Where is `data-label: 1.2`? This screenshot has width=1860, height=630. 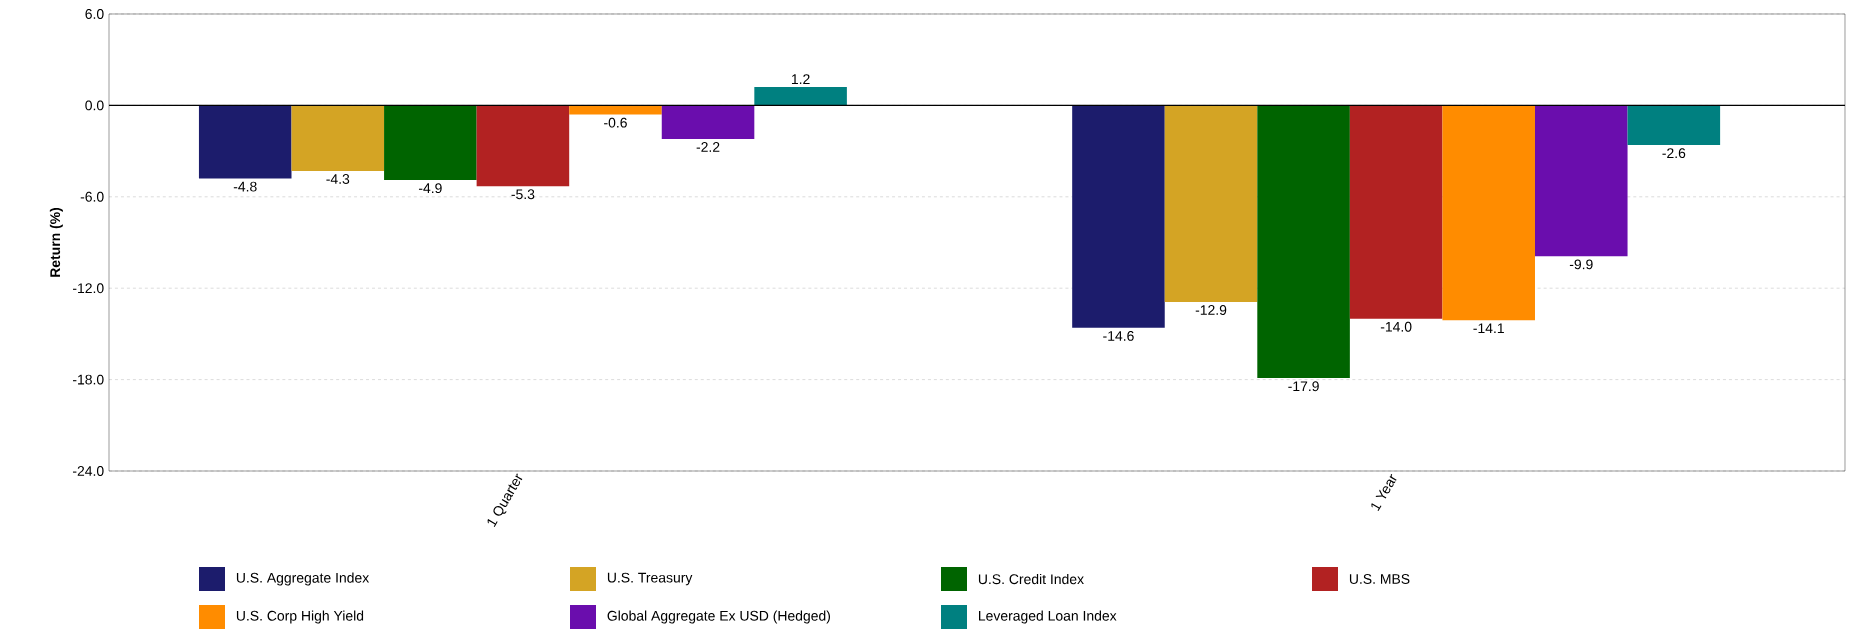
data-label: 1.2 is located at coordinates (800, 79).